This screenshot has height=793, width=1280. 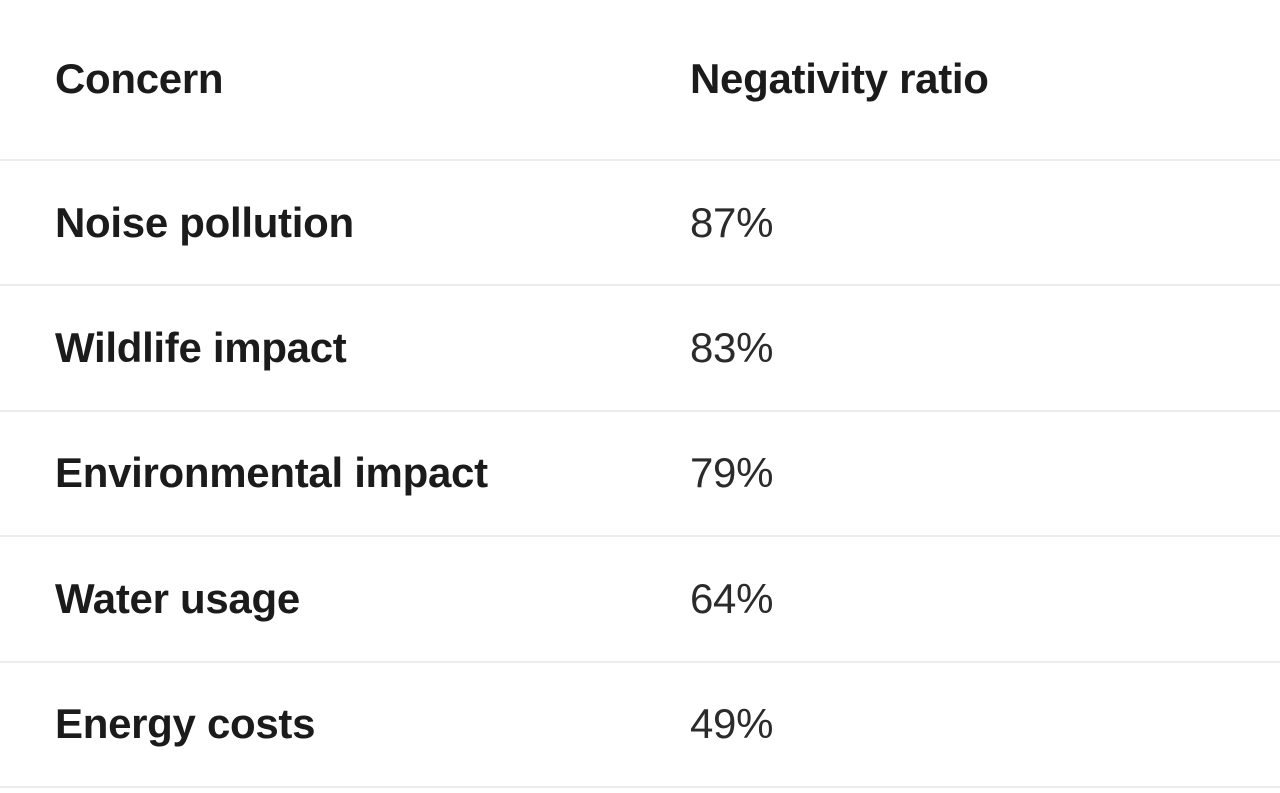 I want to click on negativity-ratio-value: 83%, so click(x=732, y=347).